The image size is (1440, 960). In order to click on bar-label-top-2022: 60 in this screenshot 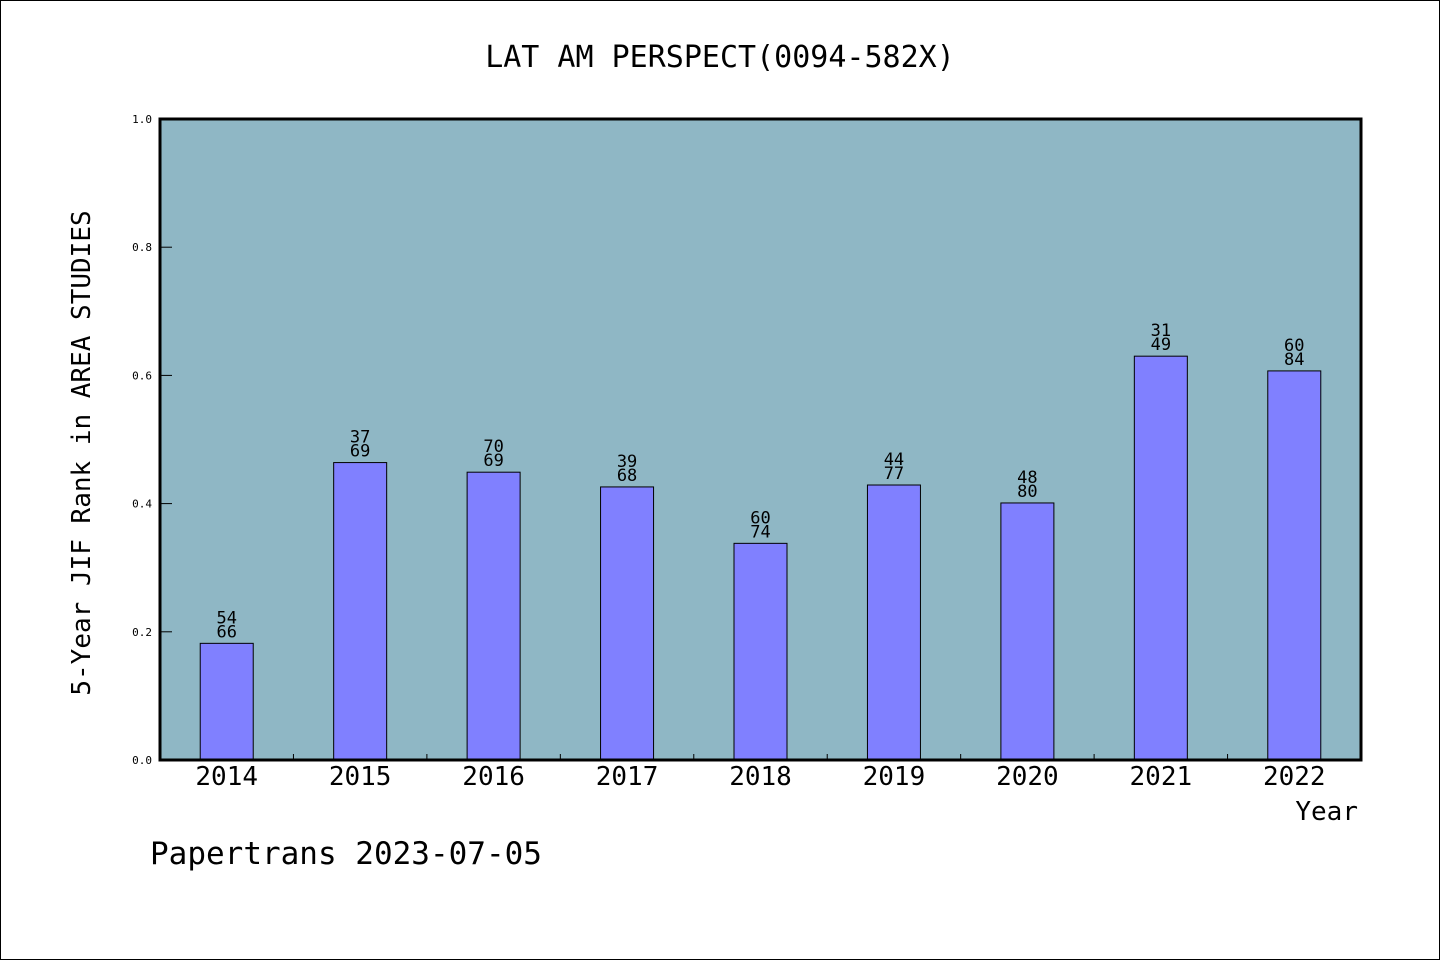, I will do `click(1294, 346)`.